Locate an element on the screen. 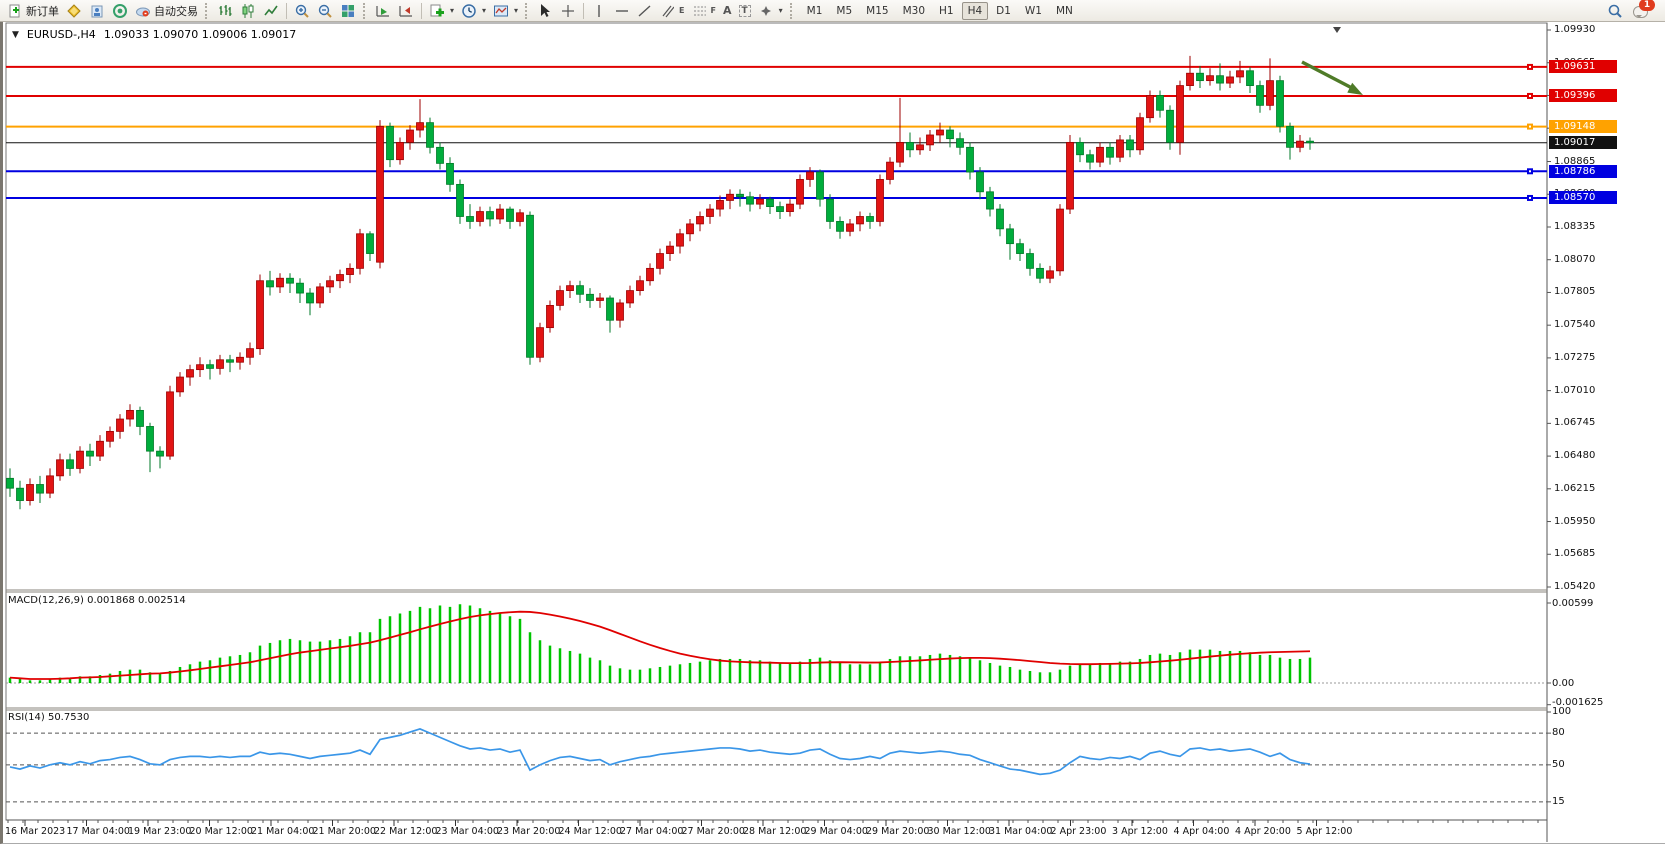 The height and width of the screenshot is (844, 1665). tile-windows-icon is located at coordinates (348, 11).